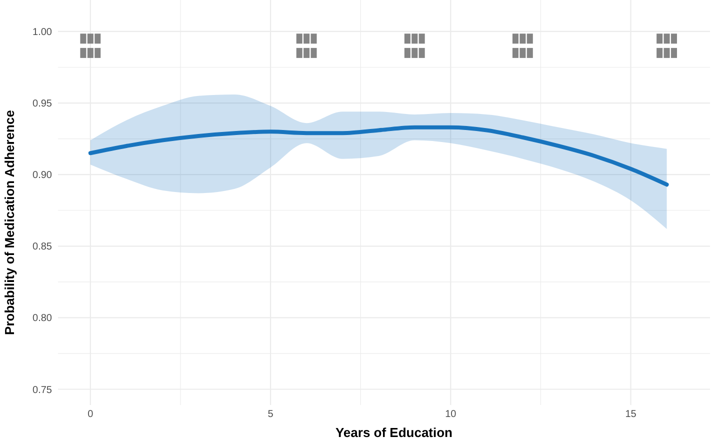 The height and width of the screenshot is (443, 714). Describe the element at coordinates (42, 247) in the screenshot. I see `y-tick-label: 0.85` at that location.